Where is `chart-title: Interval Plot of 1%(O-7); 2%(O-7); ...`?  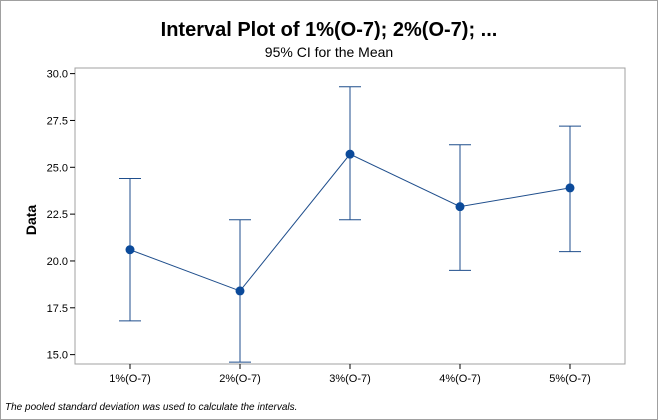
chart-title: Interval Plot of 1%(O-7); 2%(O-7); ... is located at coordinates (329, 30).